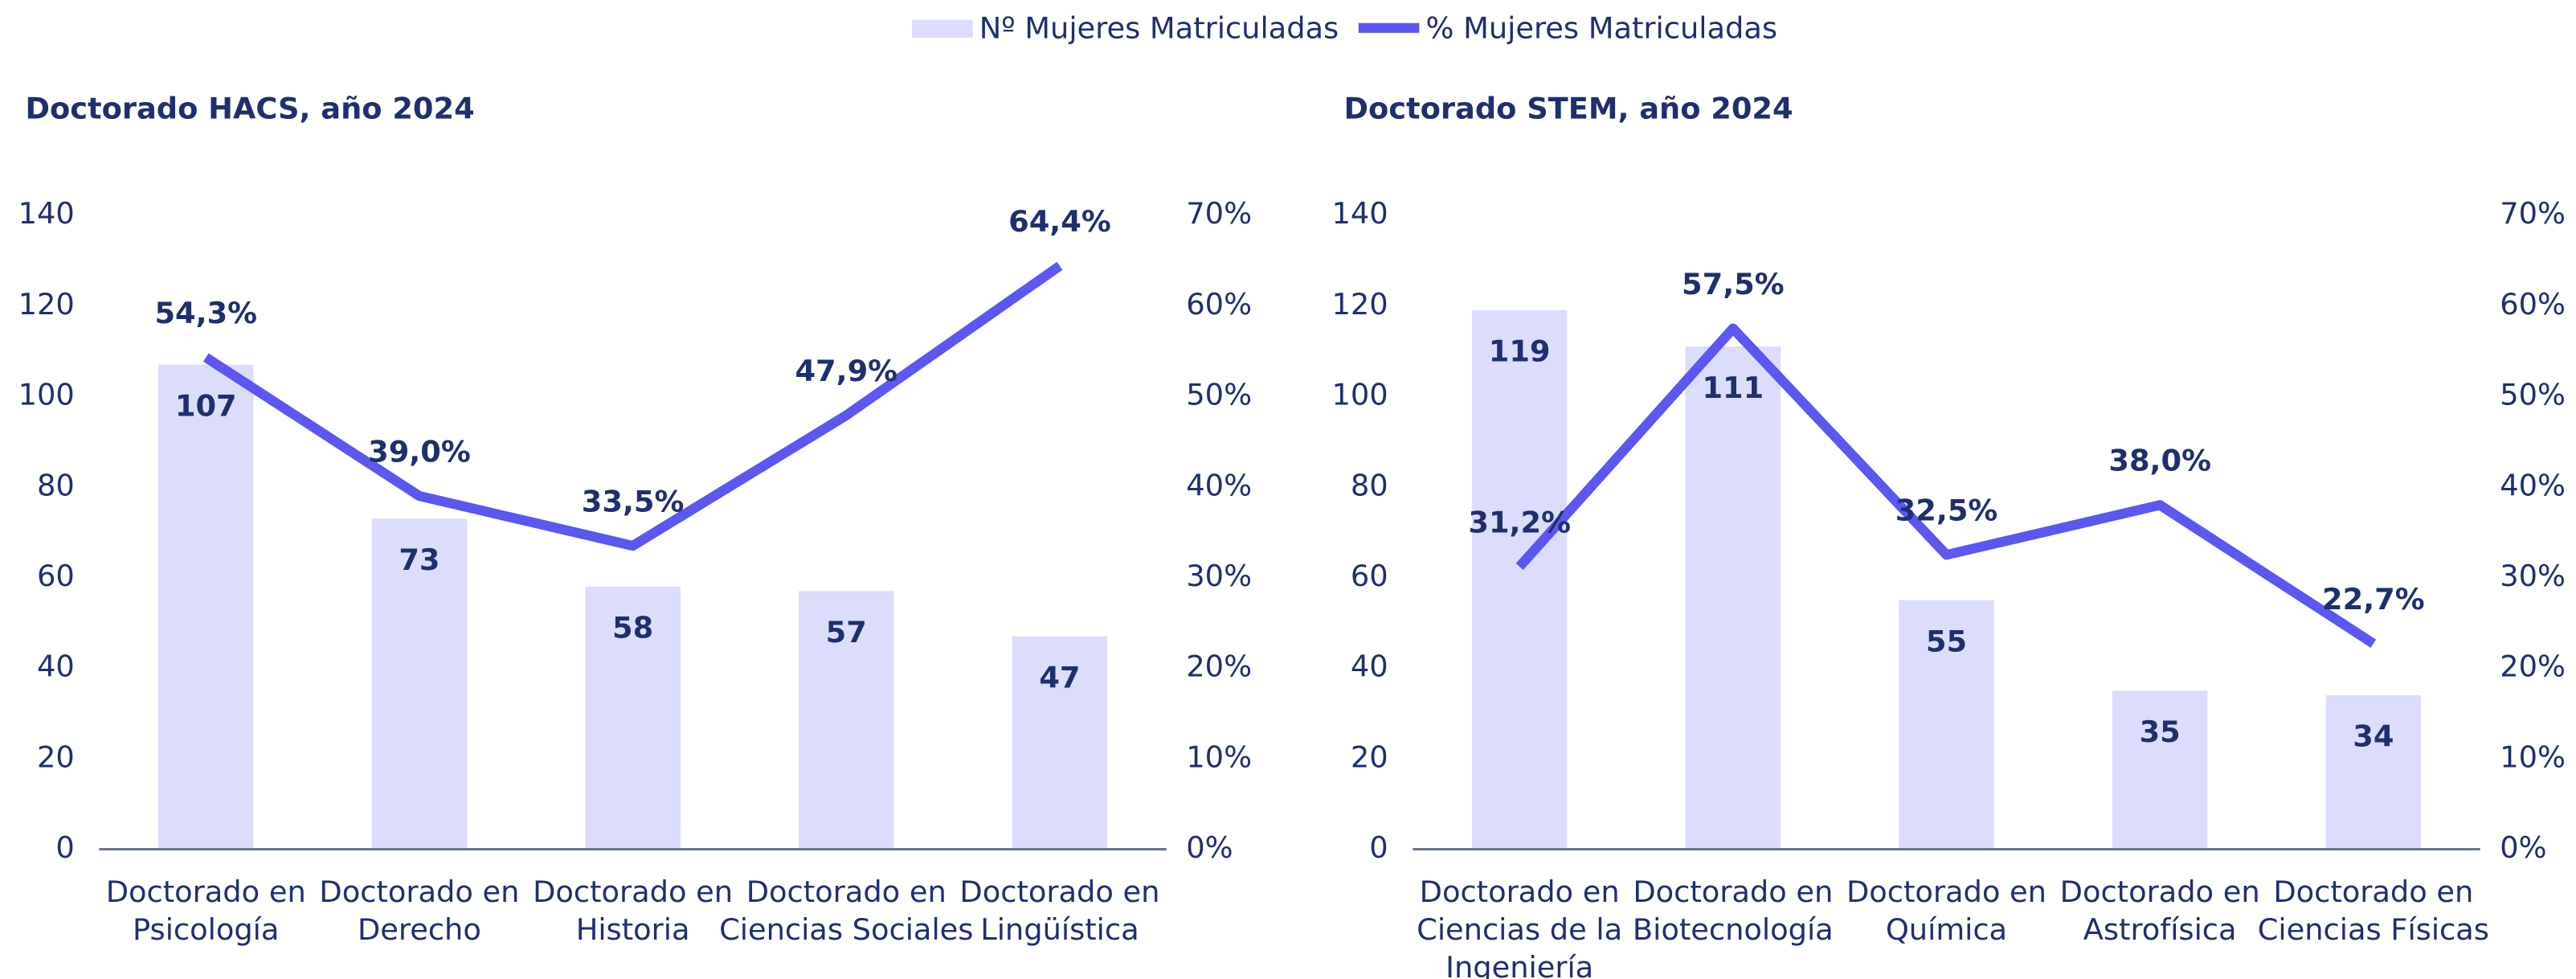 The width and height of the screenshot is (2576, 979). I want to click on line-label: 38,0%, so click(2159, 461).